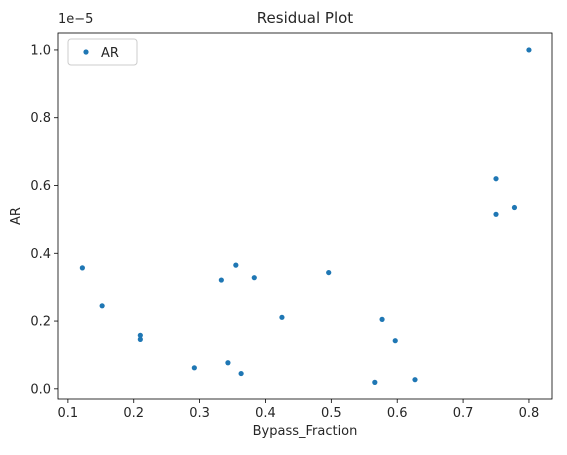 This screenshot has width=567, height=455. Describe the element at coordinates (40, 50) in the screenshot. I see `y-tick-label: 1.0` at that location.